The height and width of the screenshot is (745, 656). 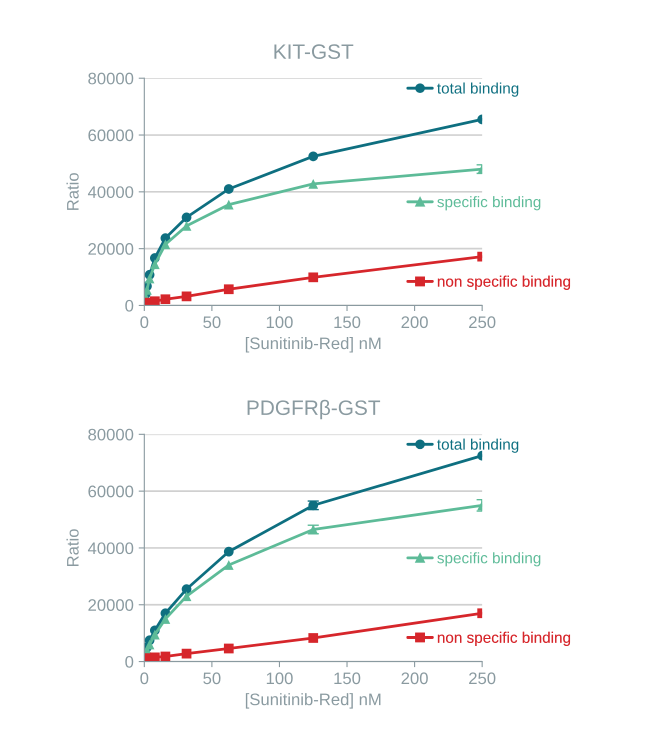 What do you see at coordinates (314, 410) in the screenshot?
I see `chart-title: PDGFRβ-GST` at bounding box center [314, 410].